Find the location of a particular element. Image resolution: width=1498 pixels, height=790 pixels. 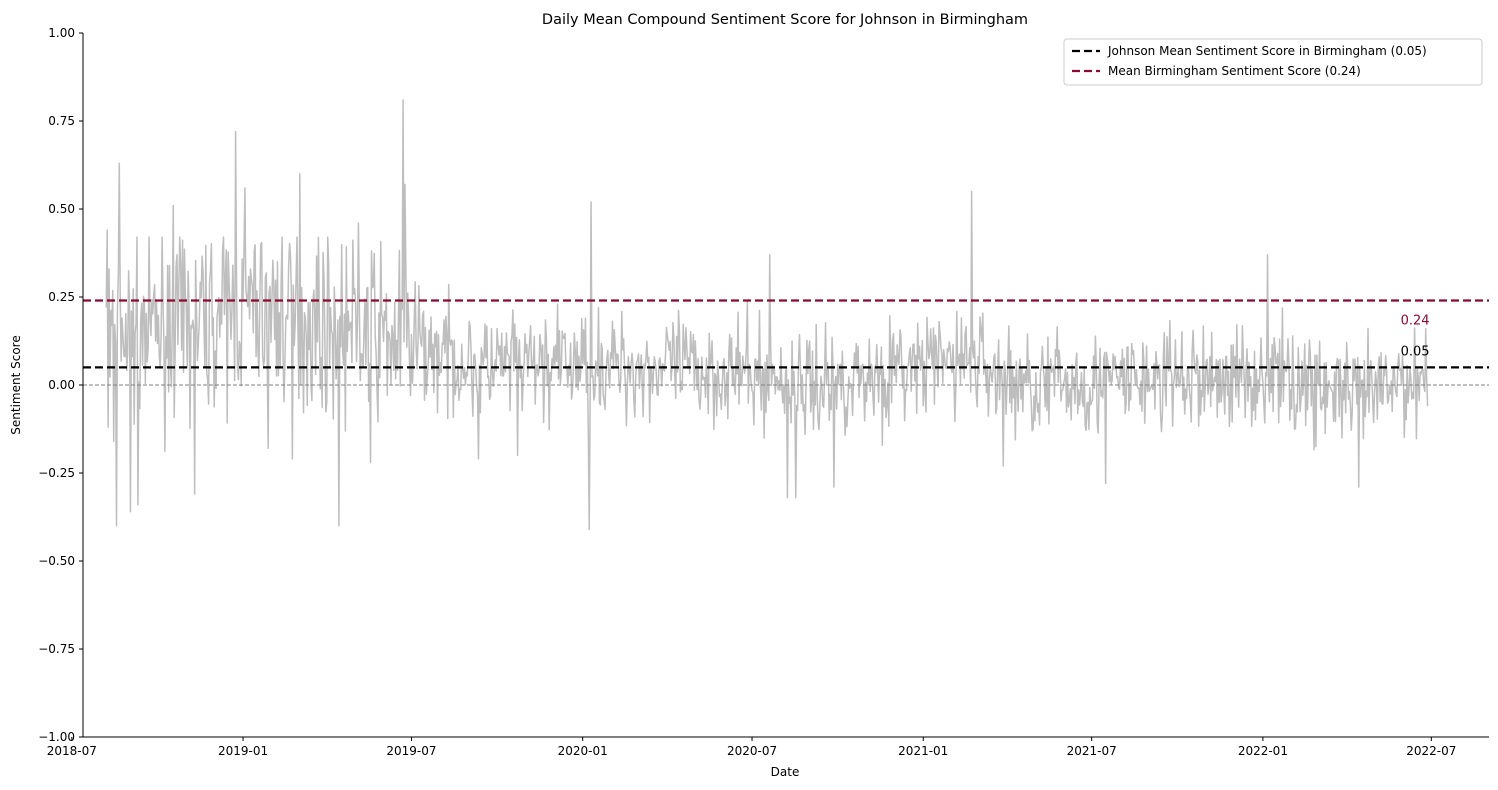

y-tick-label: −0.50 is located at coordinates (56, 561).